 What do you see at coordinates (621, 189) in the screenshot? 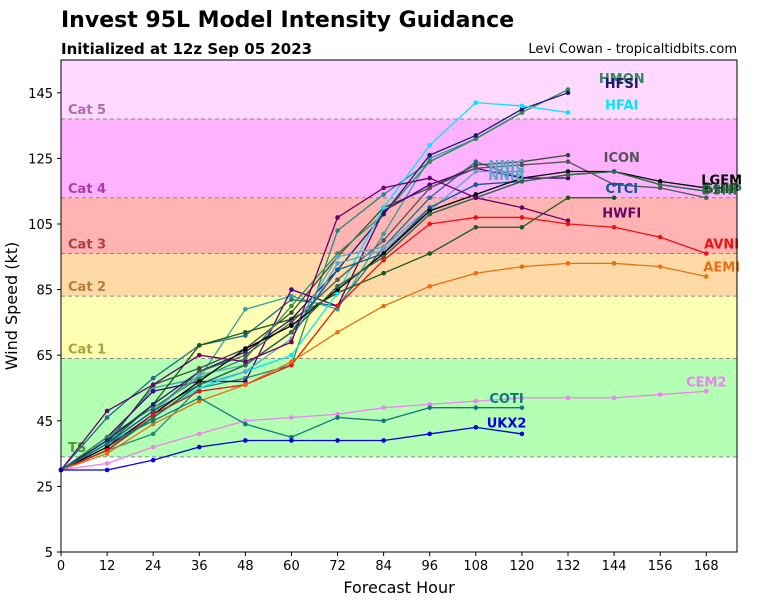
I see `model-label-ctci: CTCI` at bounding box center [621, 189].